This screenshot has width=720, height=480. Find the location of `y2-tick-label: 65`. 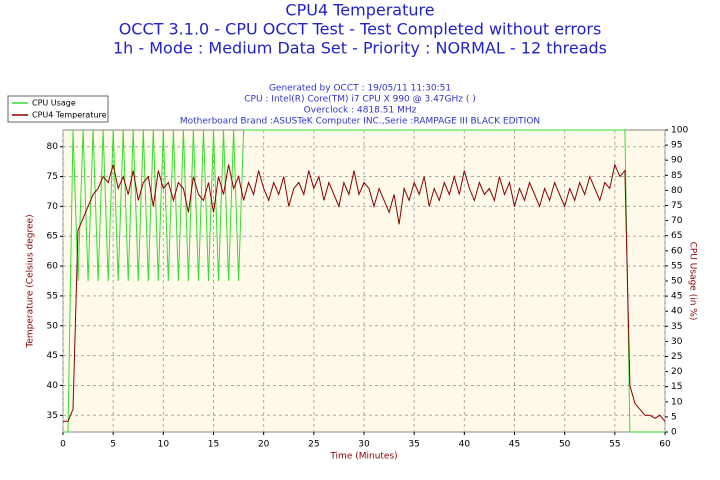

y2-tick-label: 65 is located at coordinates (676, 236).